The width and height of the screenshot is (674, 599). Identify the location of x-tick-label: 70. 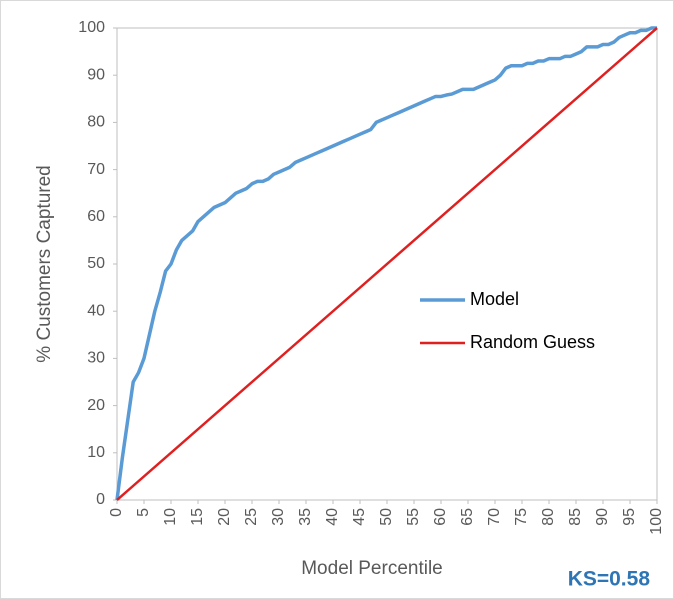
(494, 517).